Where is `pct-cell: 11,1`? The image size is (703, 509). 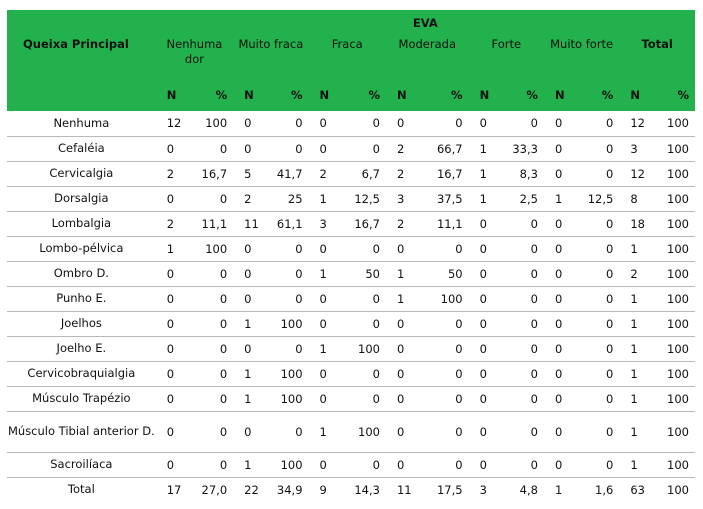
pct-cell: 11,1 is located at coordinates (211, 224).